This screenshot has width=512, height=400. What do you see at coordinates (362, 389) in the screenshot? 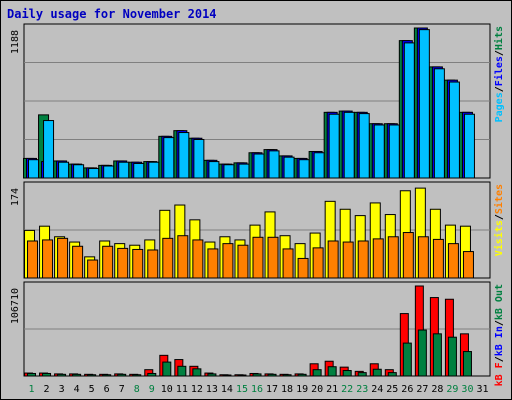
I see `x-tick-label-23: 23` at bounding box center [362, 389].